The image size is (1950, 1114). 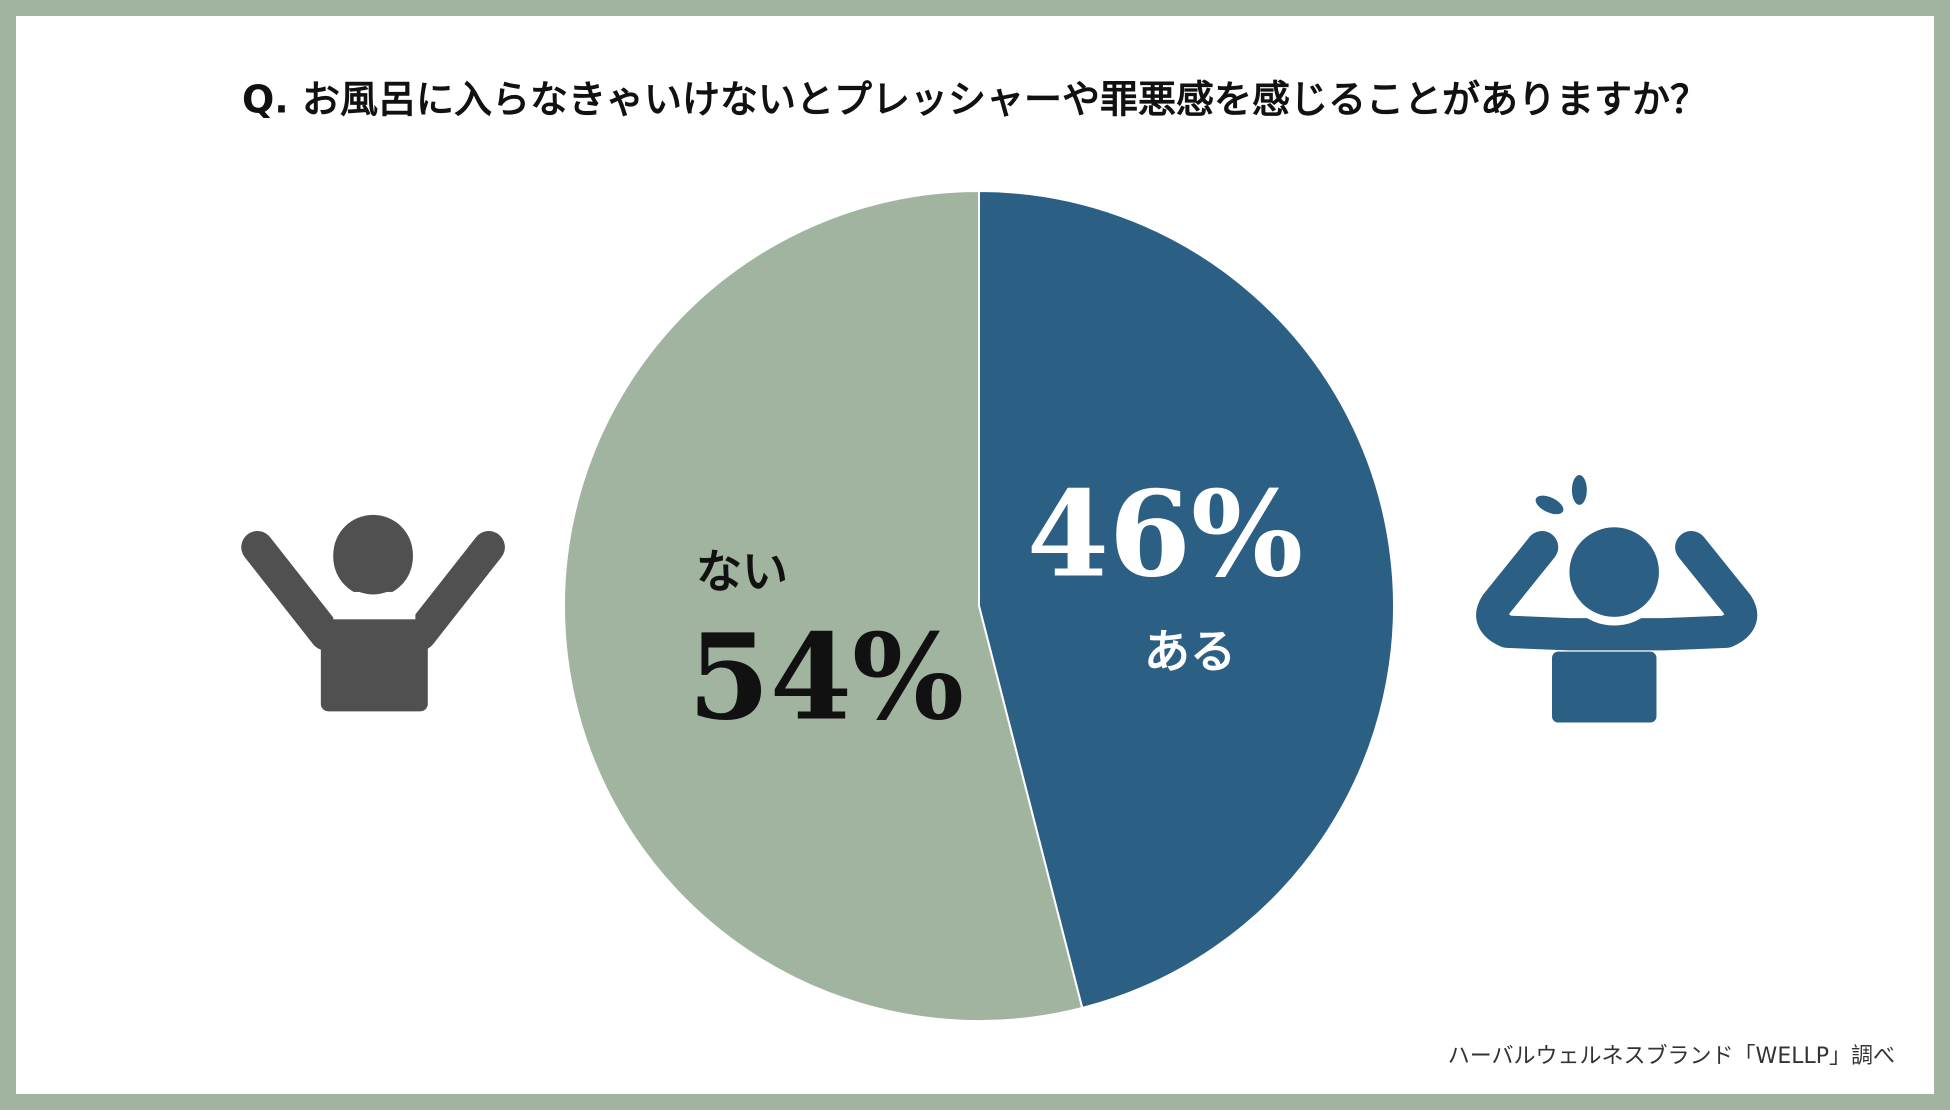 I want to click on icon-stressed, so click(x=1617, y=599).